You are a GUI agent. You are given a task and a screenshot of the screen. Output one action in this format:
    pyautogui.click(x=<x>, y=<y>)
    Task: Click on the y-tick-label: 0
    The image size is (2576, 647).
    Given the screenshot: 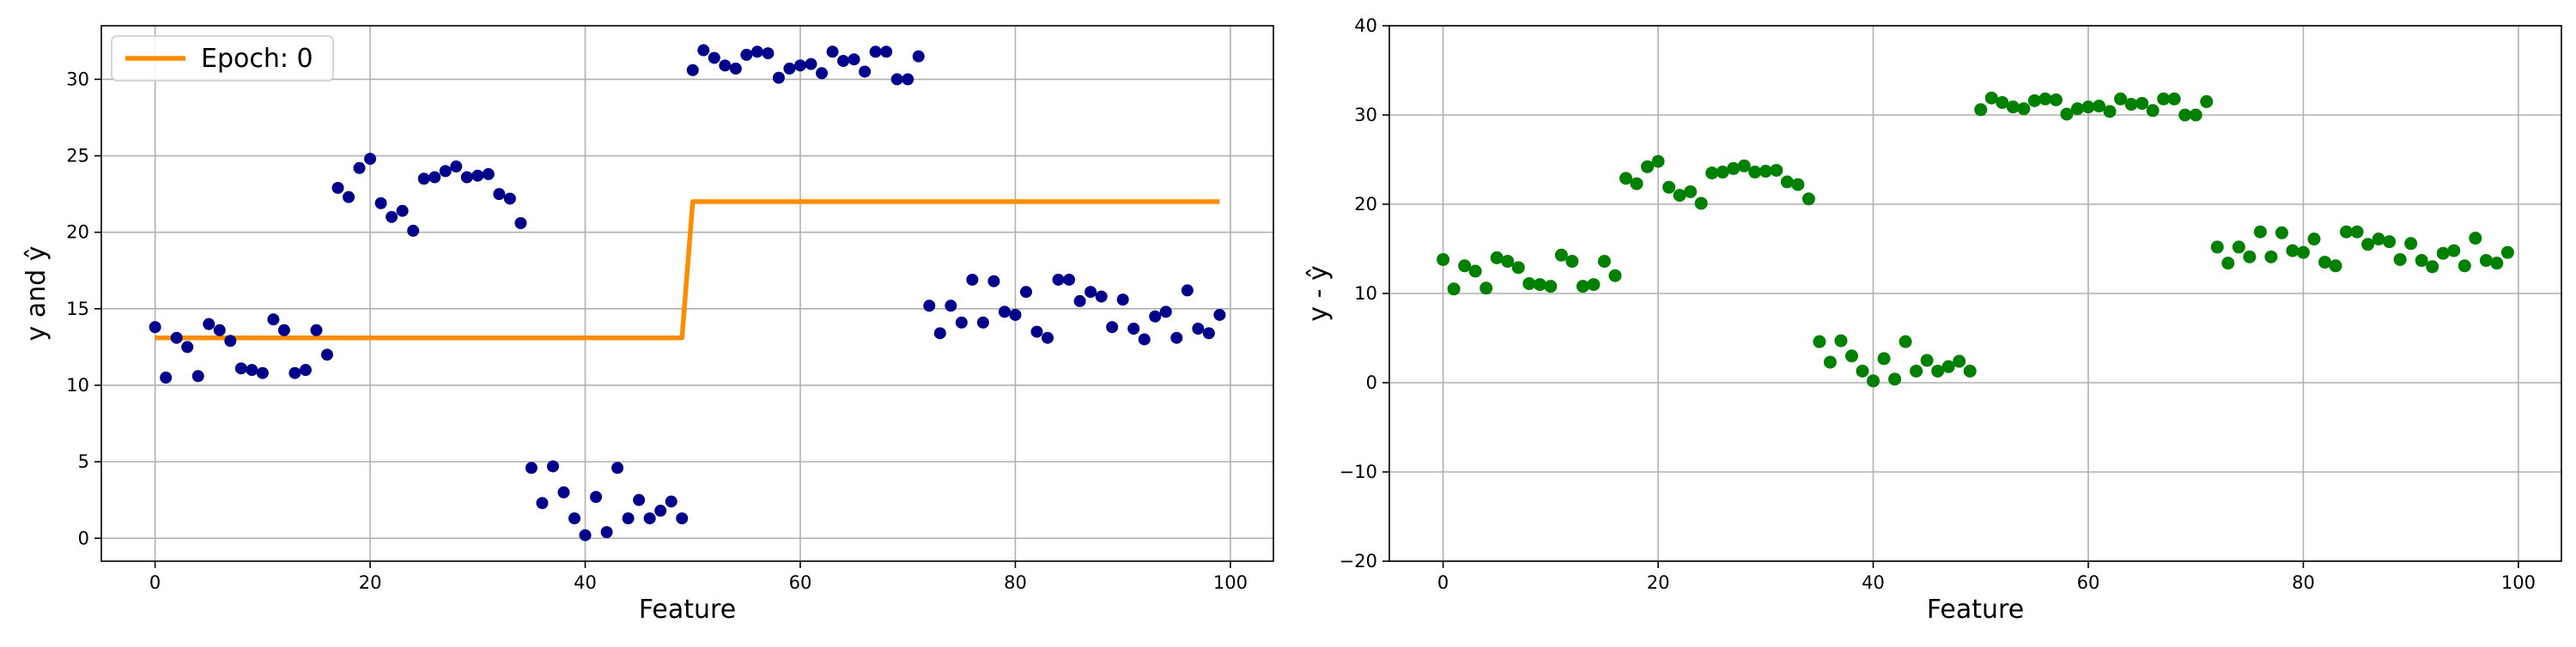 What is the action you would take?
    pyautogui.click(x=83, y=538)
    